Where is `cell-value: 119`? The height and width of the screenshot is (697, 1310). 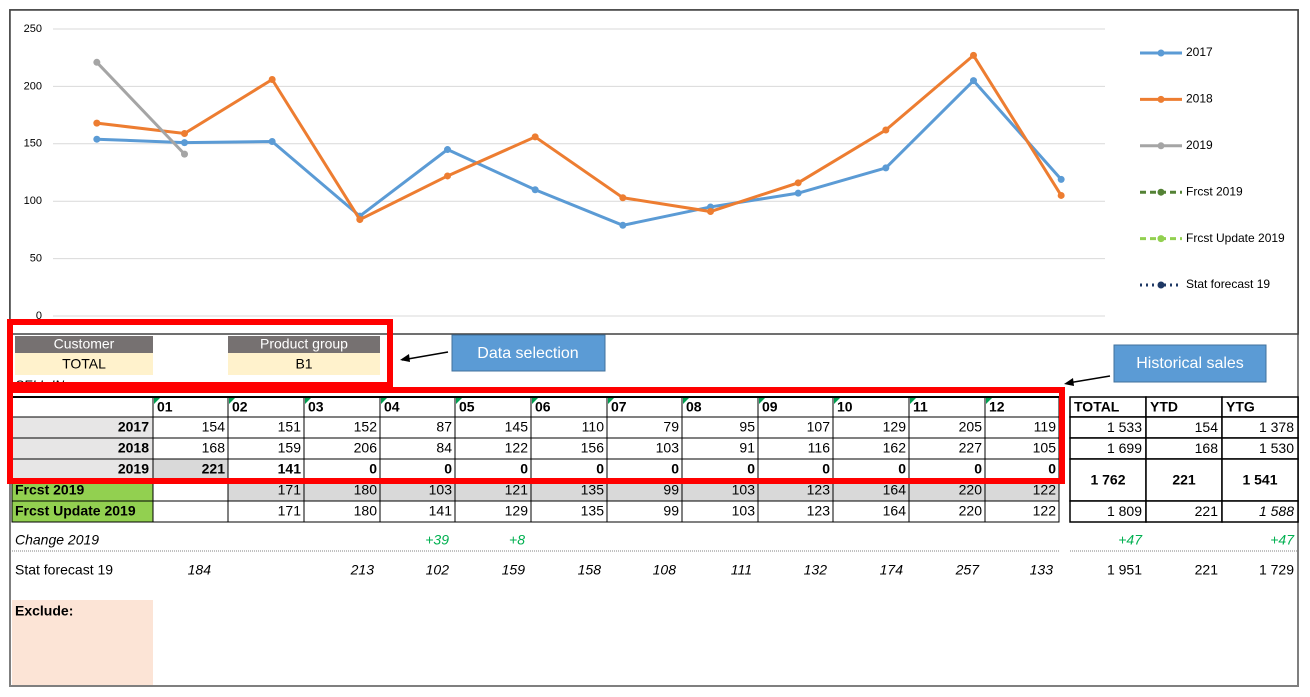
cell-value: 119 is located at coordinates (1045, 427).